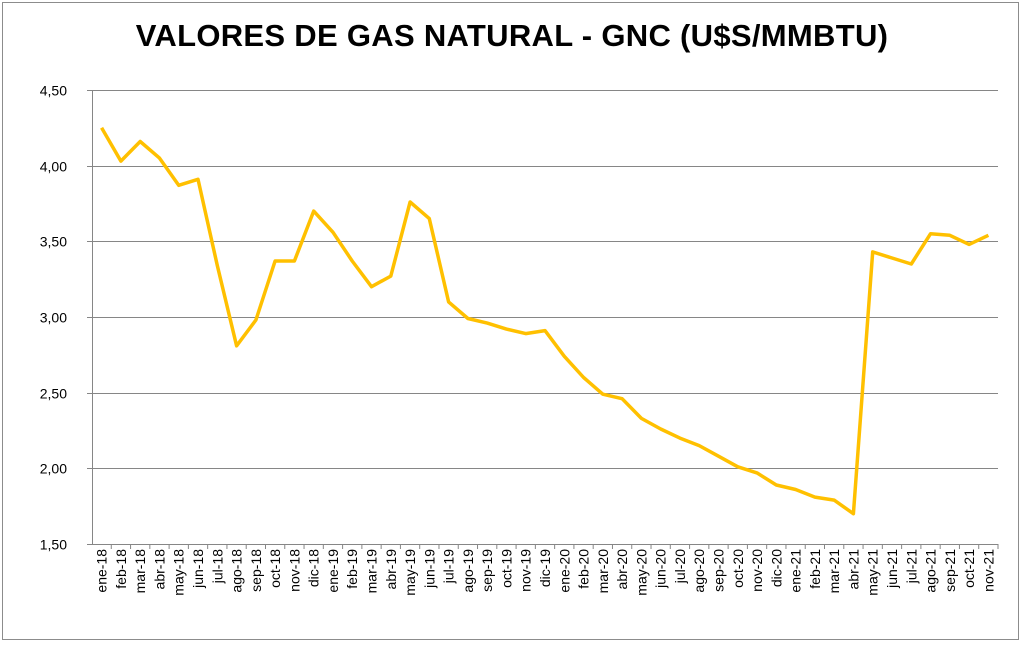 The image size is (1024, 645). What do you see at coordinates (757, 570) in the screenshot?
I see `x-tick-label: nov-20` at bounding box center [757, 570].